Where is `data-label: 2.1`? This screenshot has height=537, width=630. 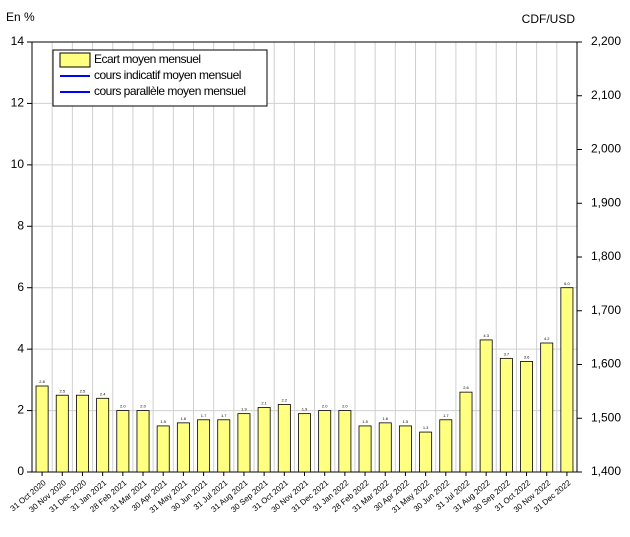 data-label: 2.1 is located at coordinates (264, 403).